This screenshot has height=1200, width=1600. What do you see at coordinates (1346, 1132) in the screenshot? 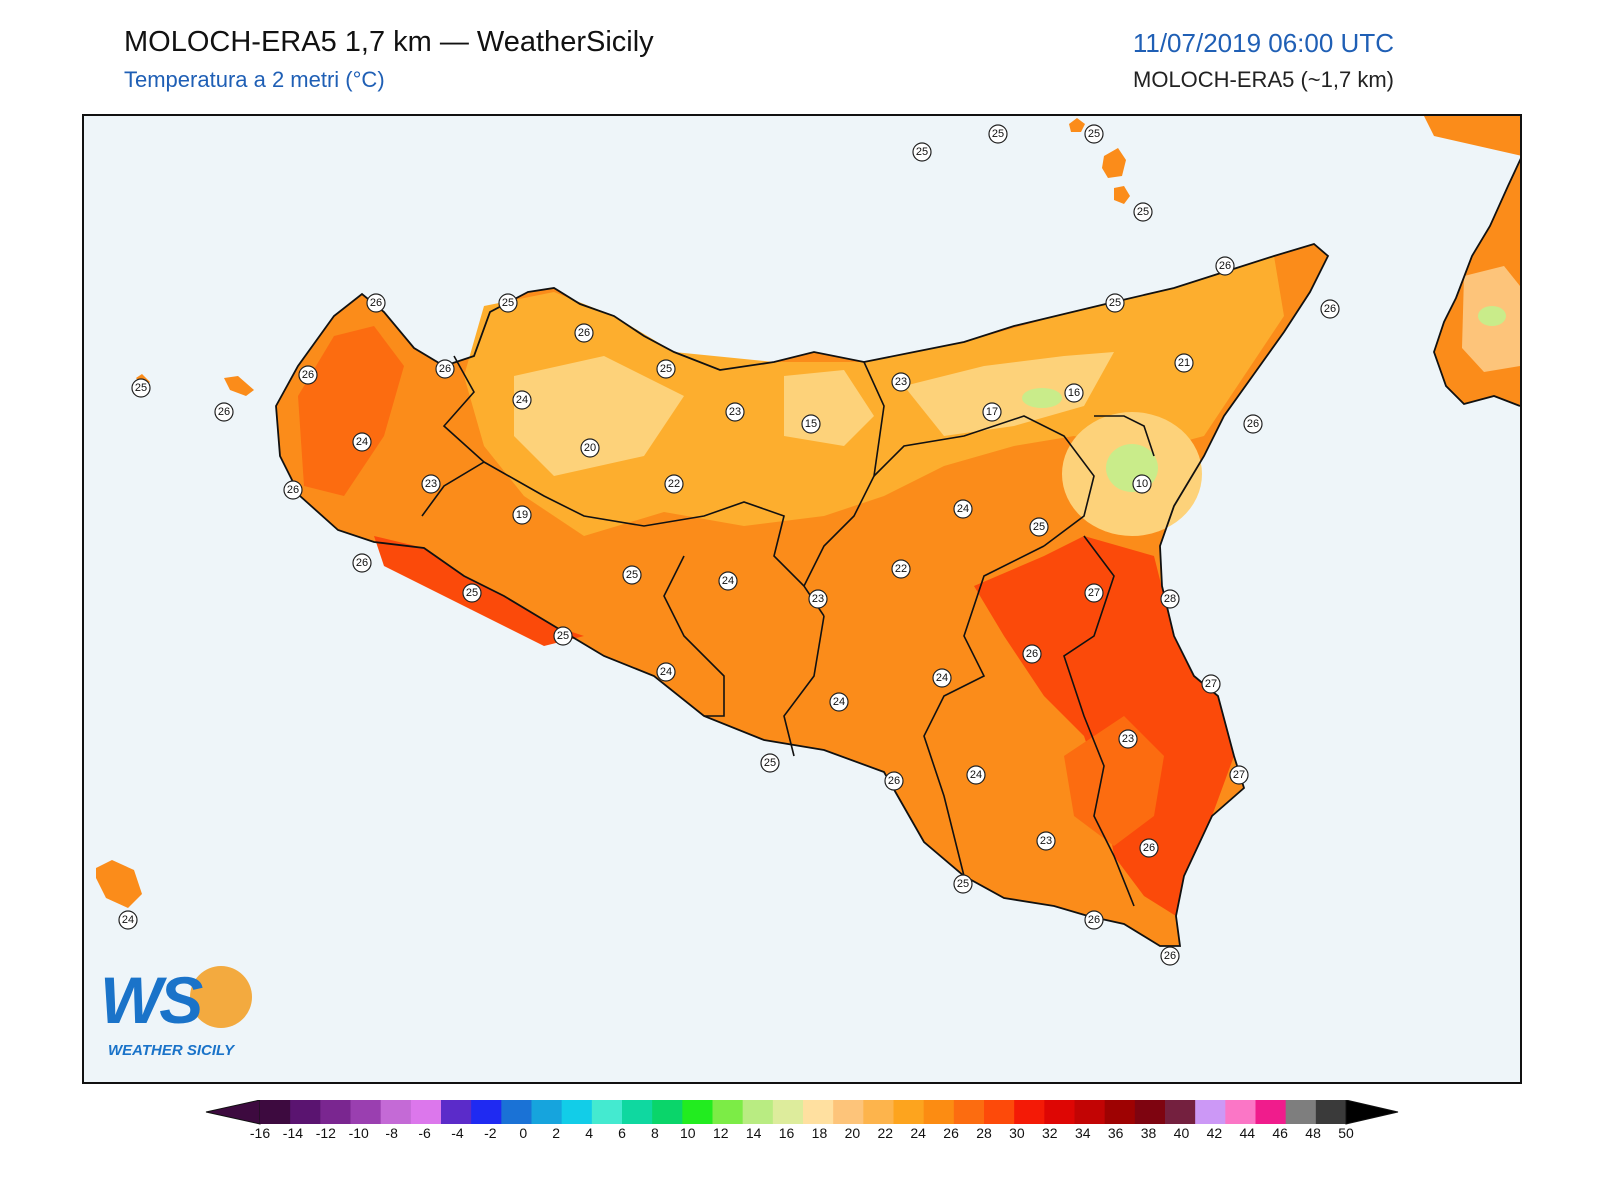
I see `colorbar-tick-label: 50` at bounding box center [1346, 1132].